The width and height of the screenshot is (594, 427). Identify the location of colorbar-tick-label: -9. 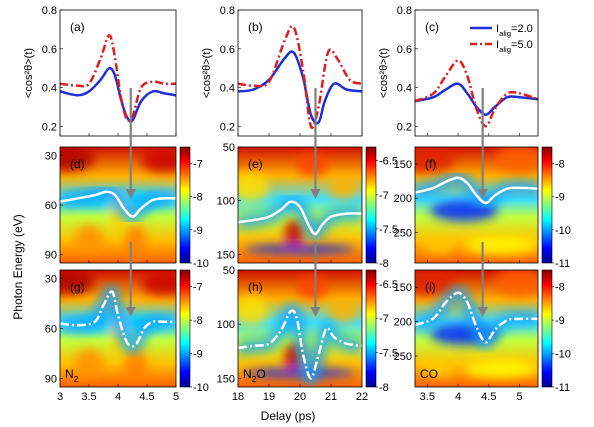
(560, 198).